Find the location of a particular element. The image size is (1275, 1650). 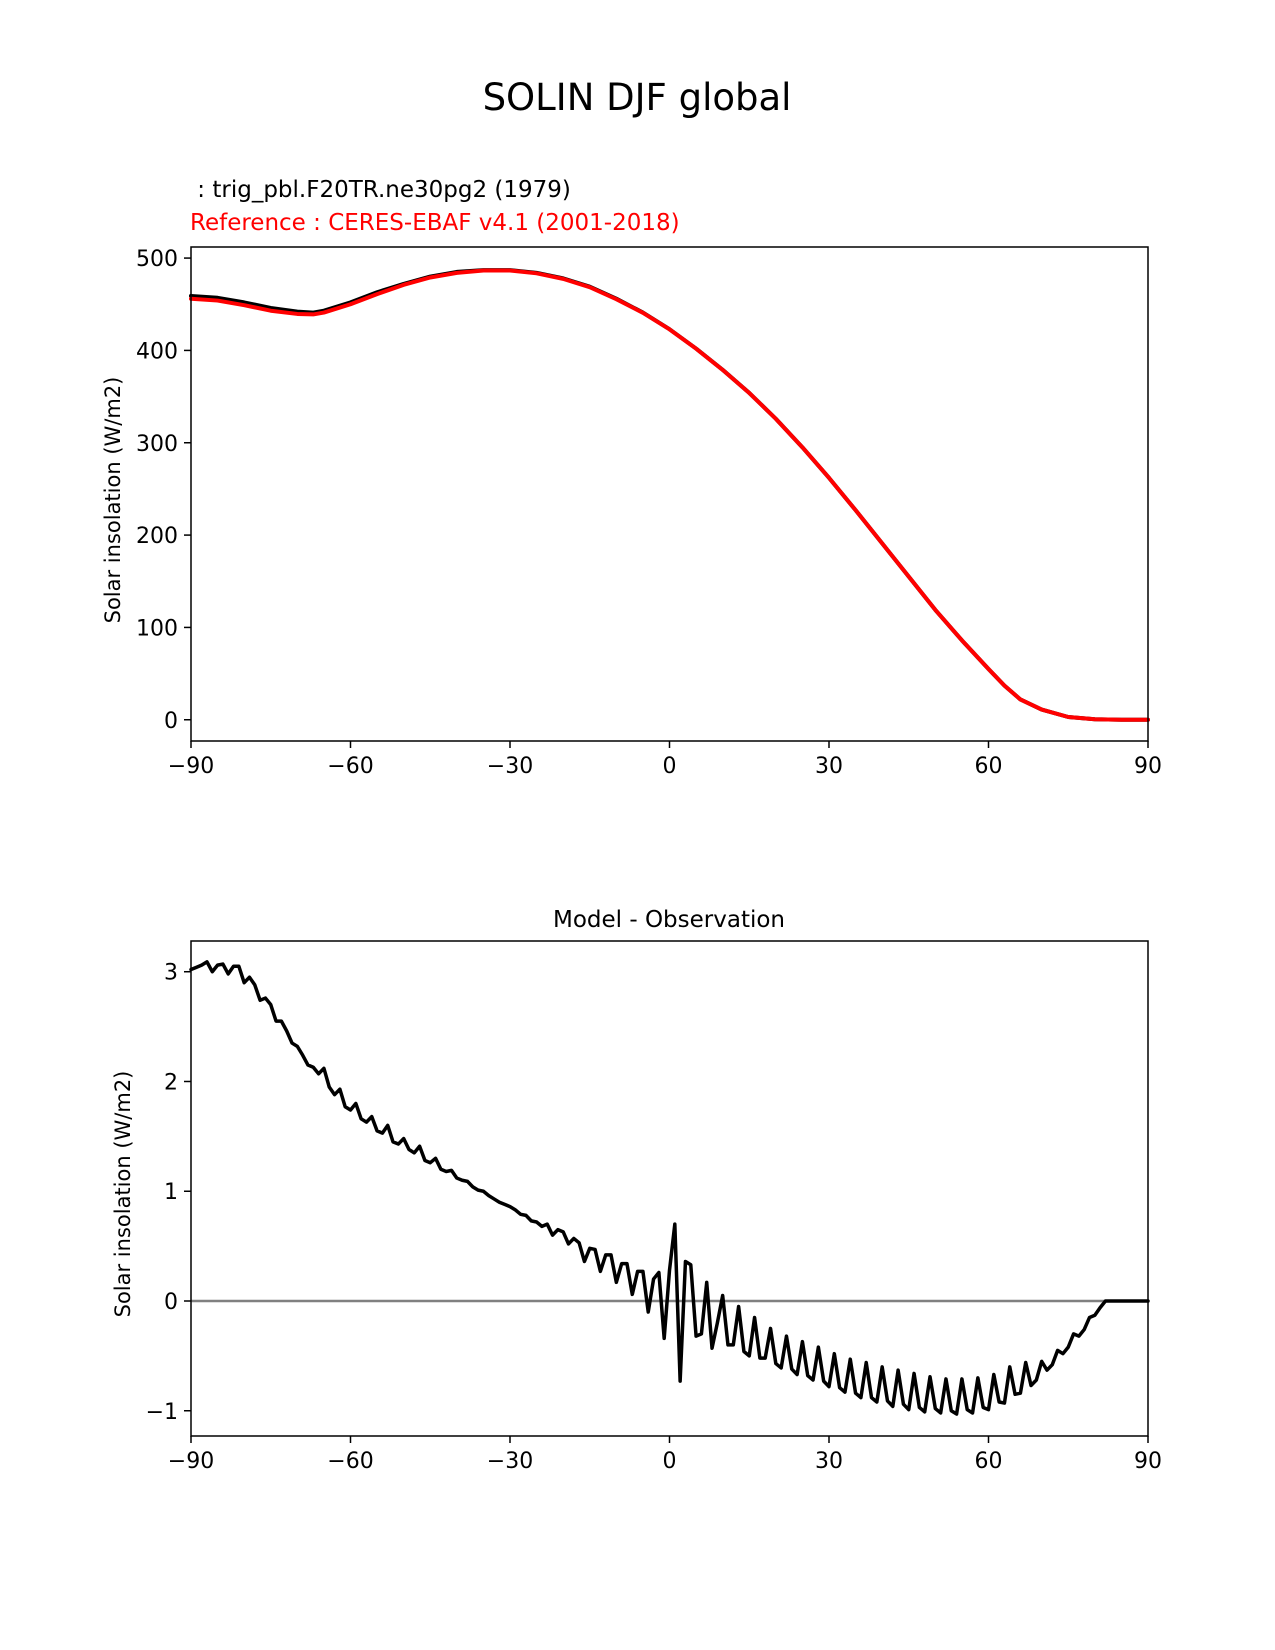

top-ytick-label: 100 is located at coordinates (157, 628).